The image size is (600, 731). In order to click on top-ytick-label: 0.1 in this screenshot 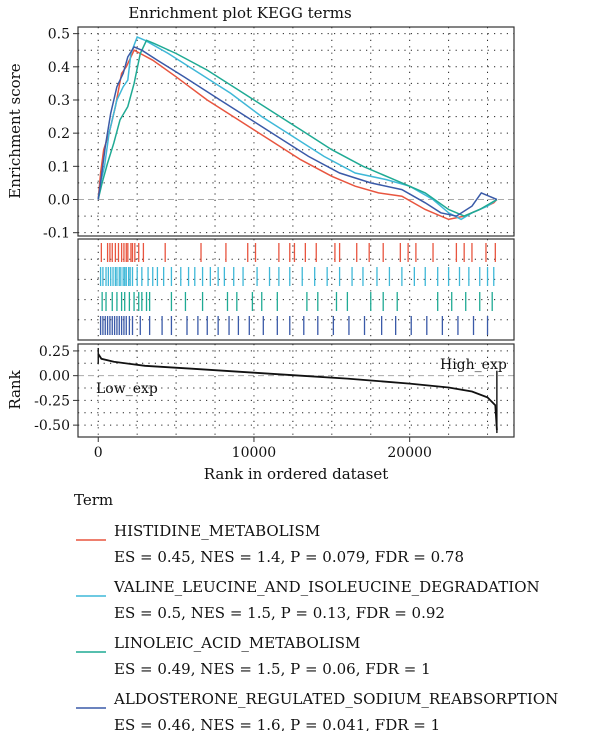, I will do `click(59, 167)`.